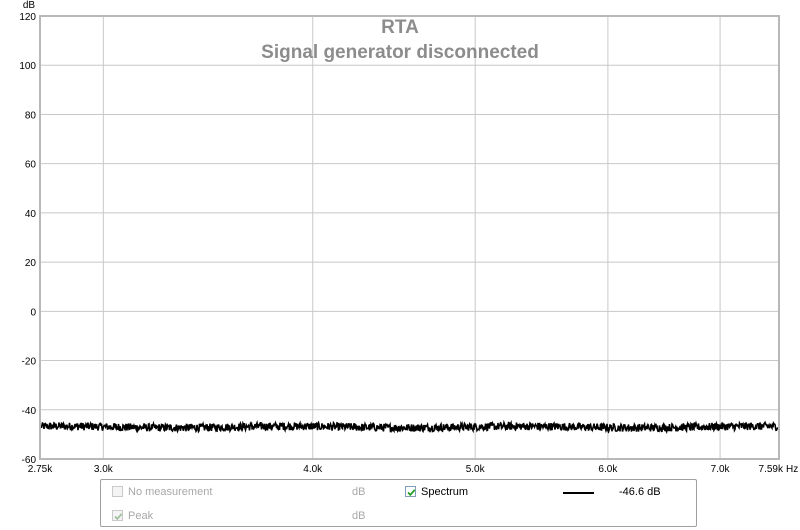 This screenshot has width=800, height=530. What do you see at coordinates (31, 214) in the screenshot?
I see `y-tick-label: 40` at bounding box center [31, 214].